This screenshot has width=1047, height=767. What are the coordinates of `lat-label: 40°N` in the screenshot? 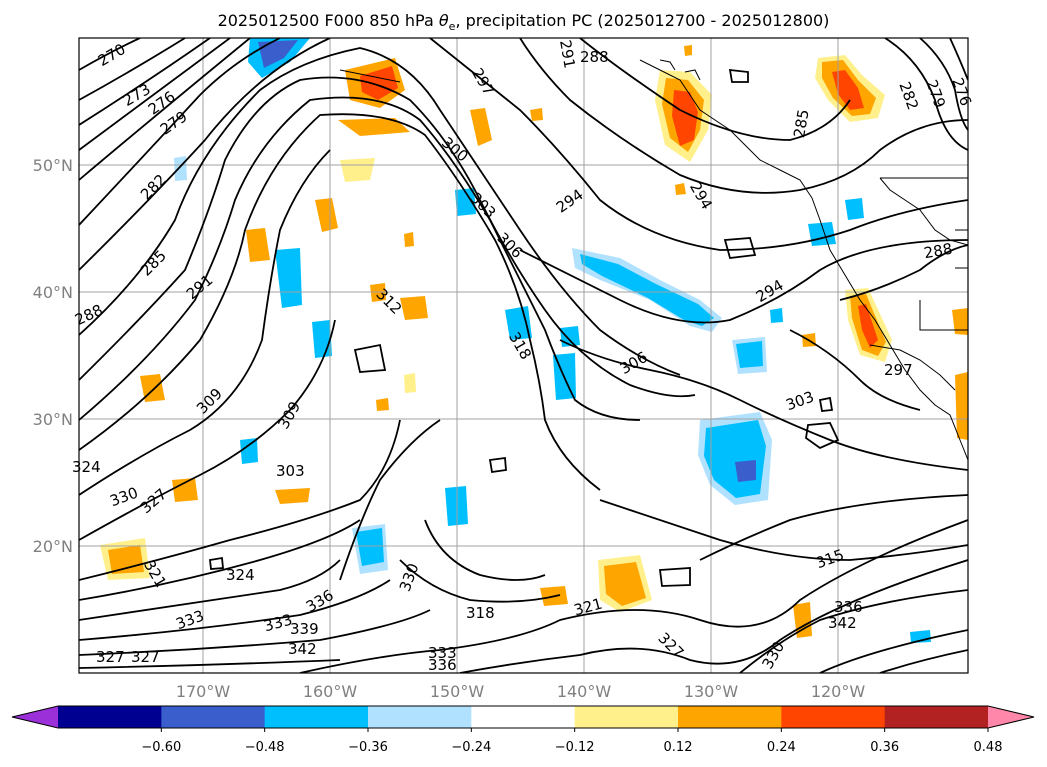 It's located at (53, 292).